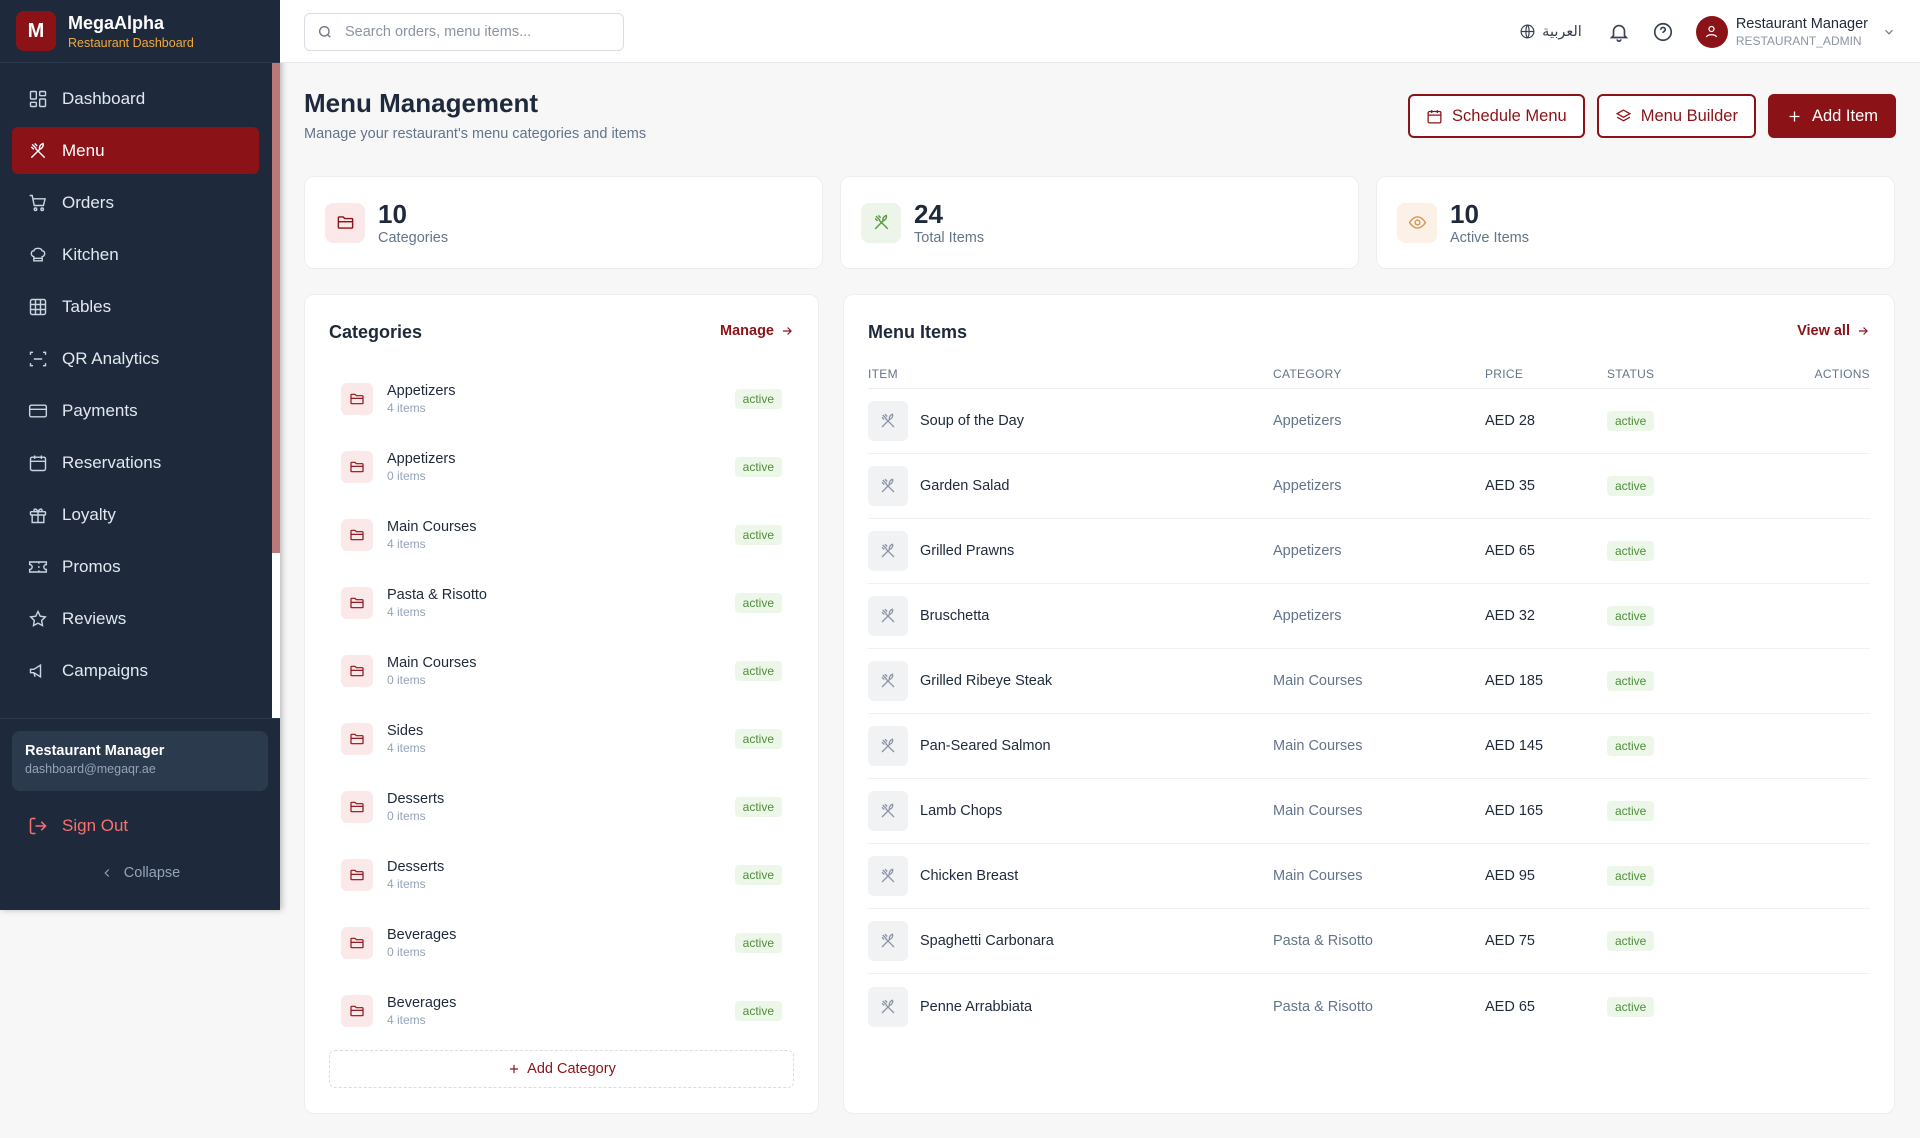  I want to click on list-item: Beverages 0 items active, so click(561, 943).